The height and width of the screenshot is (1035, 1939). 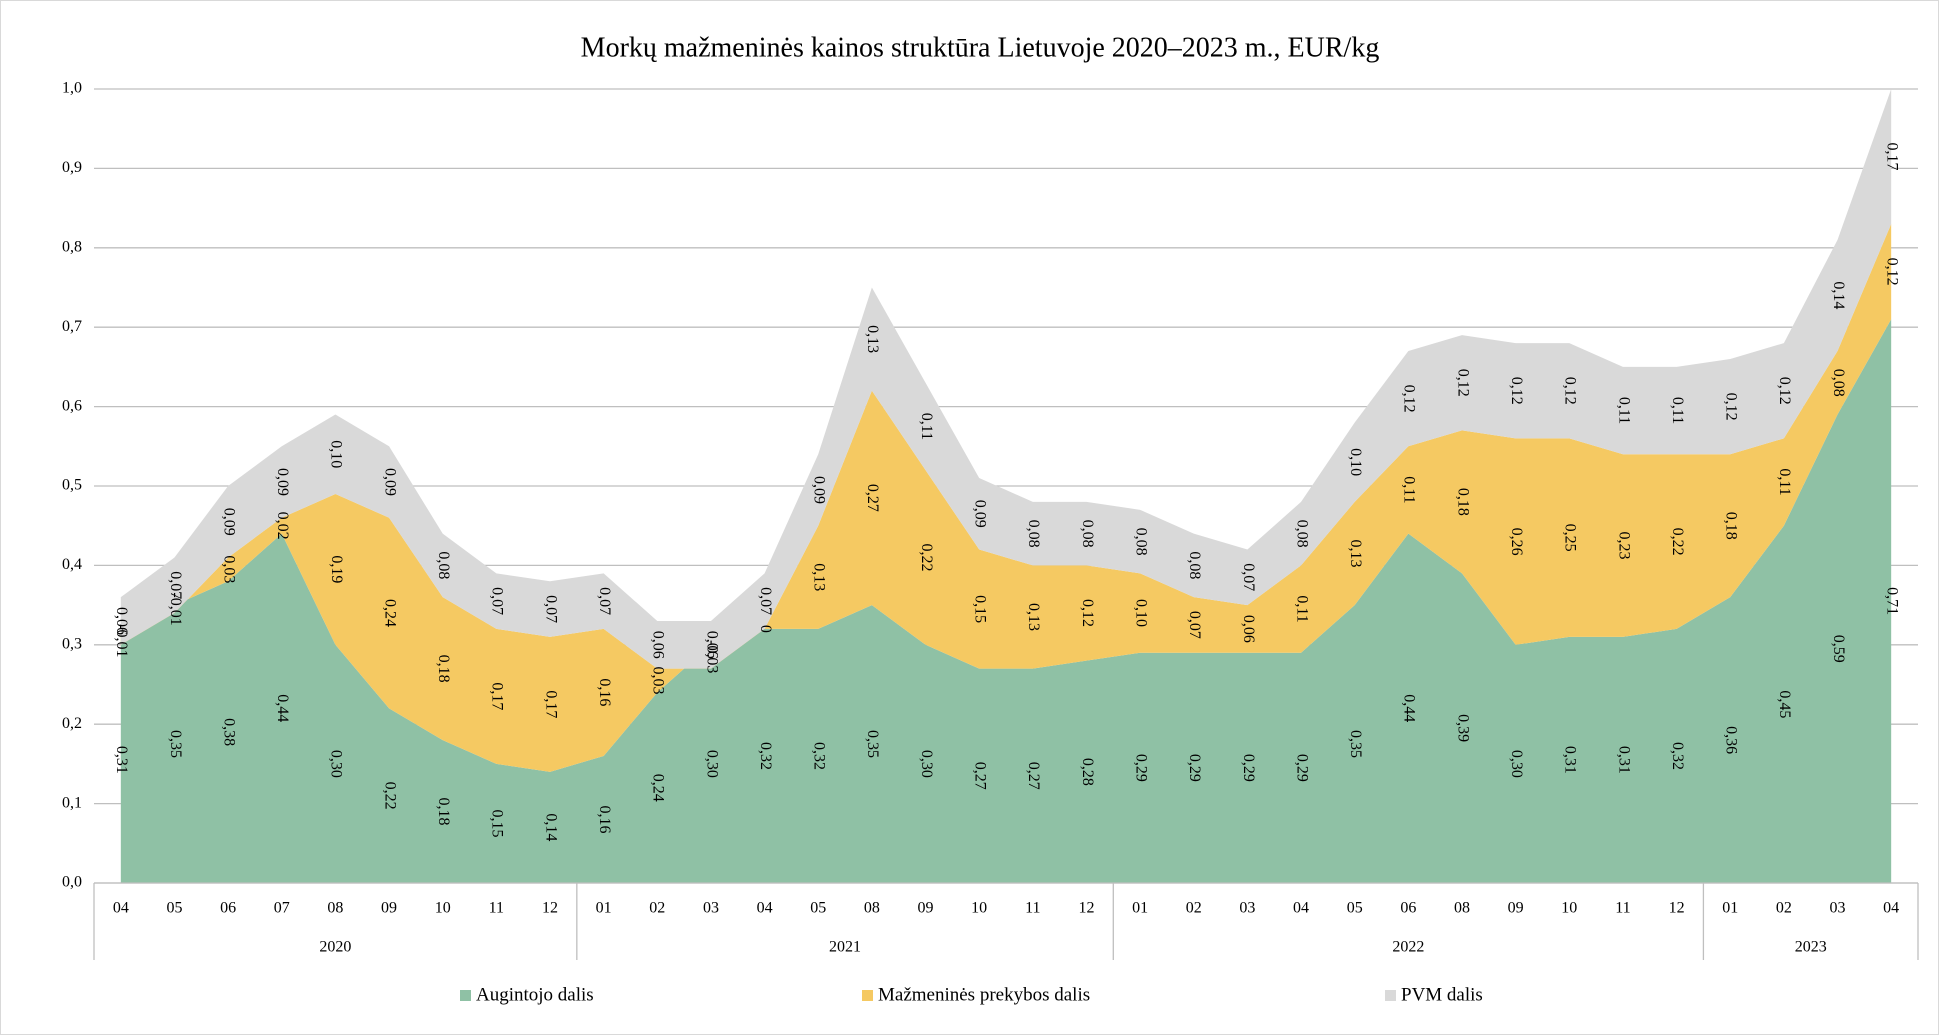 I want to click on data-label: 0,59, so click(x=1838, y=649).